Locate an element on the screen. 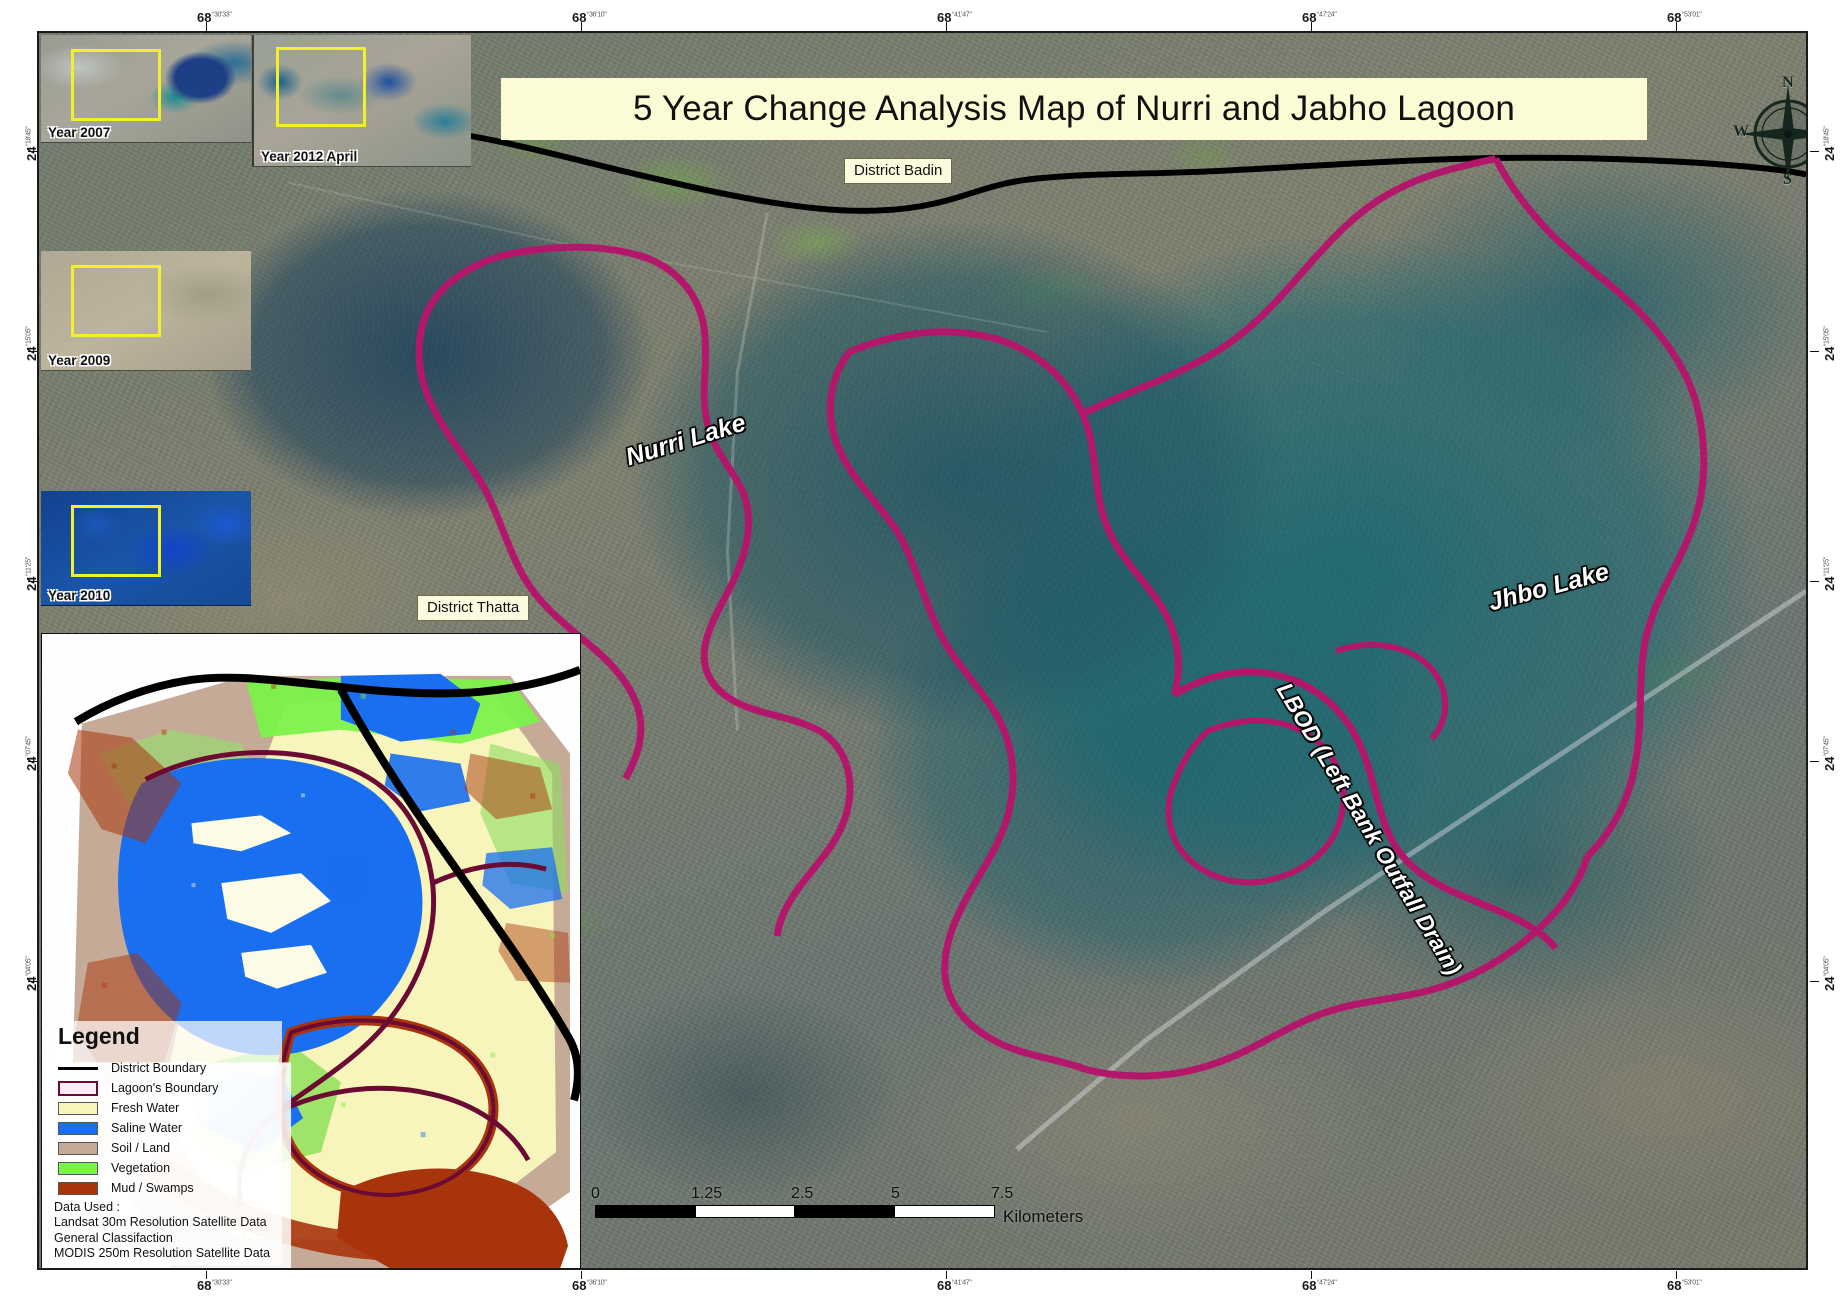  legend-label-5: Vegetation is located at coordinates (141, 1168).